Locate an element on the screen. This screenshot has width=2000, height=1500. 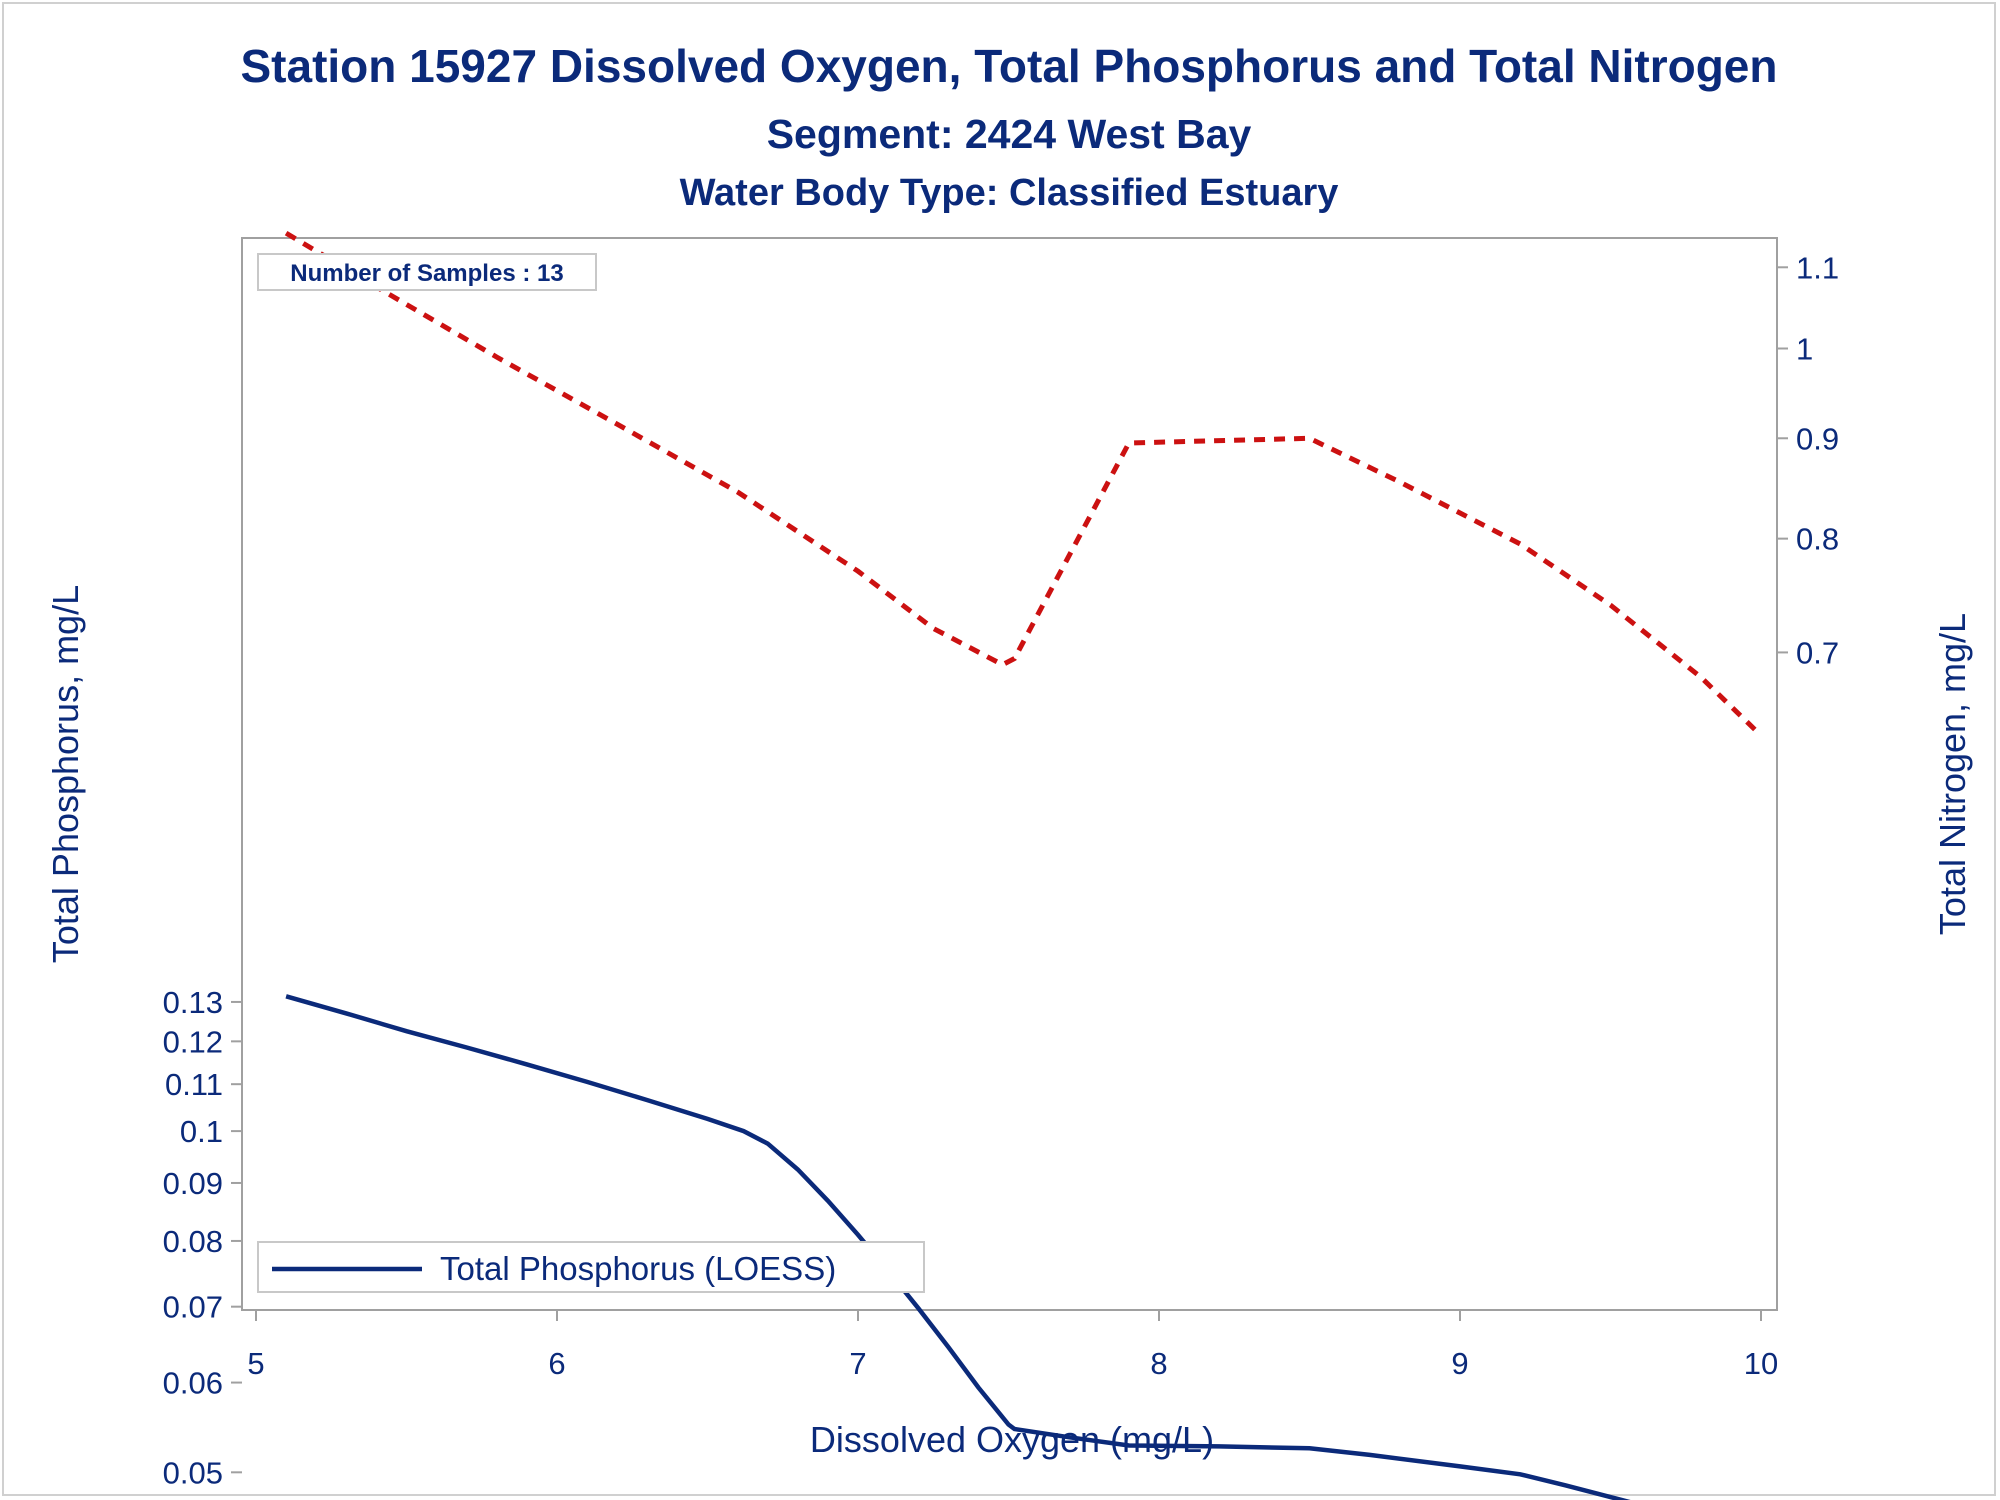
chart-subtitle: Segment: 2424 West Bay is located at coordinates (1009, 134).